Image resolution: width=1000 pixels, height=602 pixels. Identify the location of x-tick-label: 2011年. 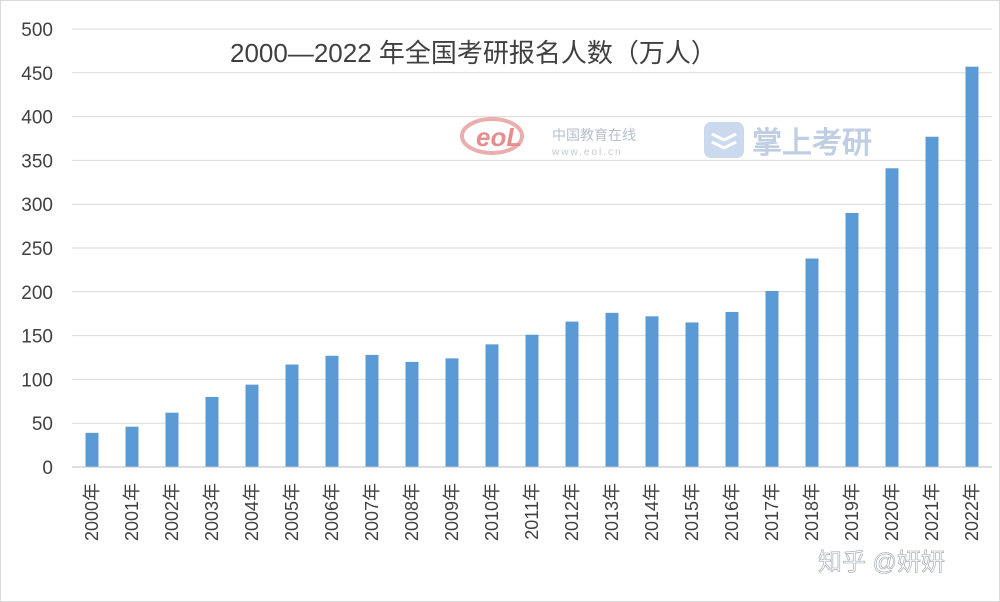
(532, 511).